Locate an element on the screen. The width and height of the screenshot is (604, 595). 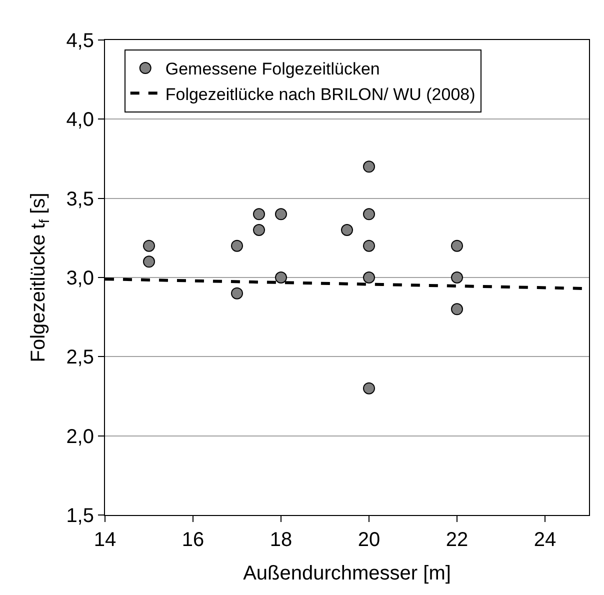
y-tick-label: 1,5 is located at coordinates (80, 516).